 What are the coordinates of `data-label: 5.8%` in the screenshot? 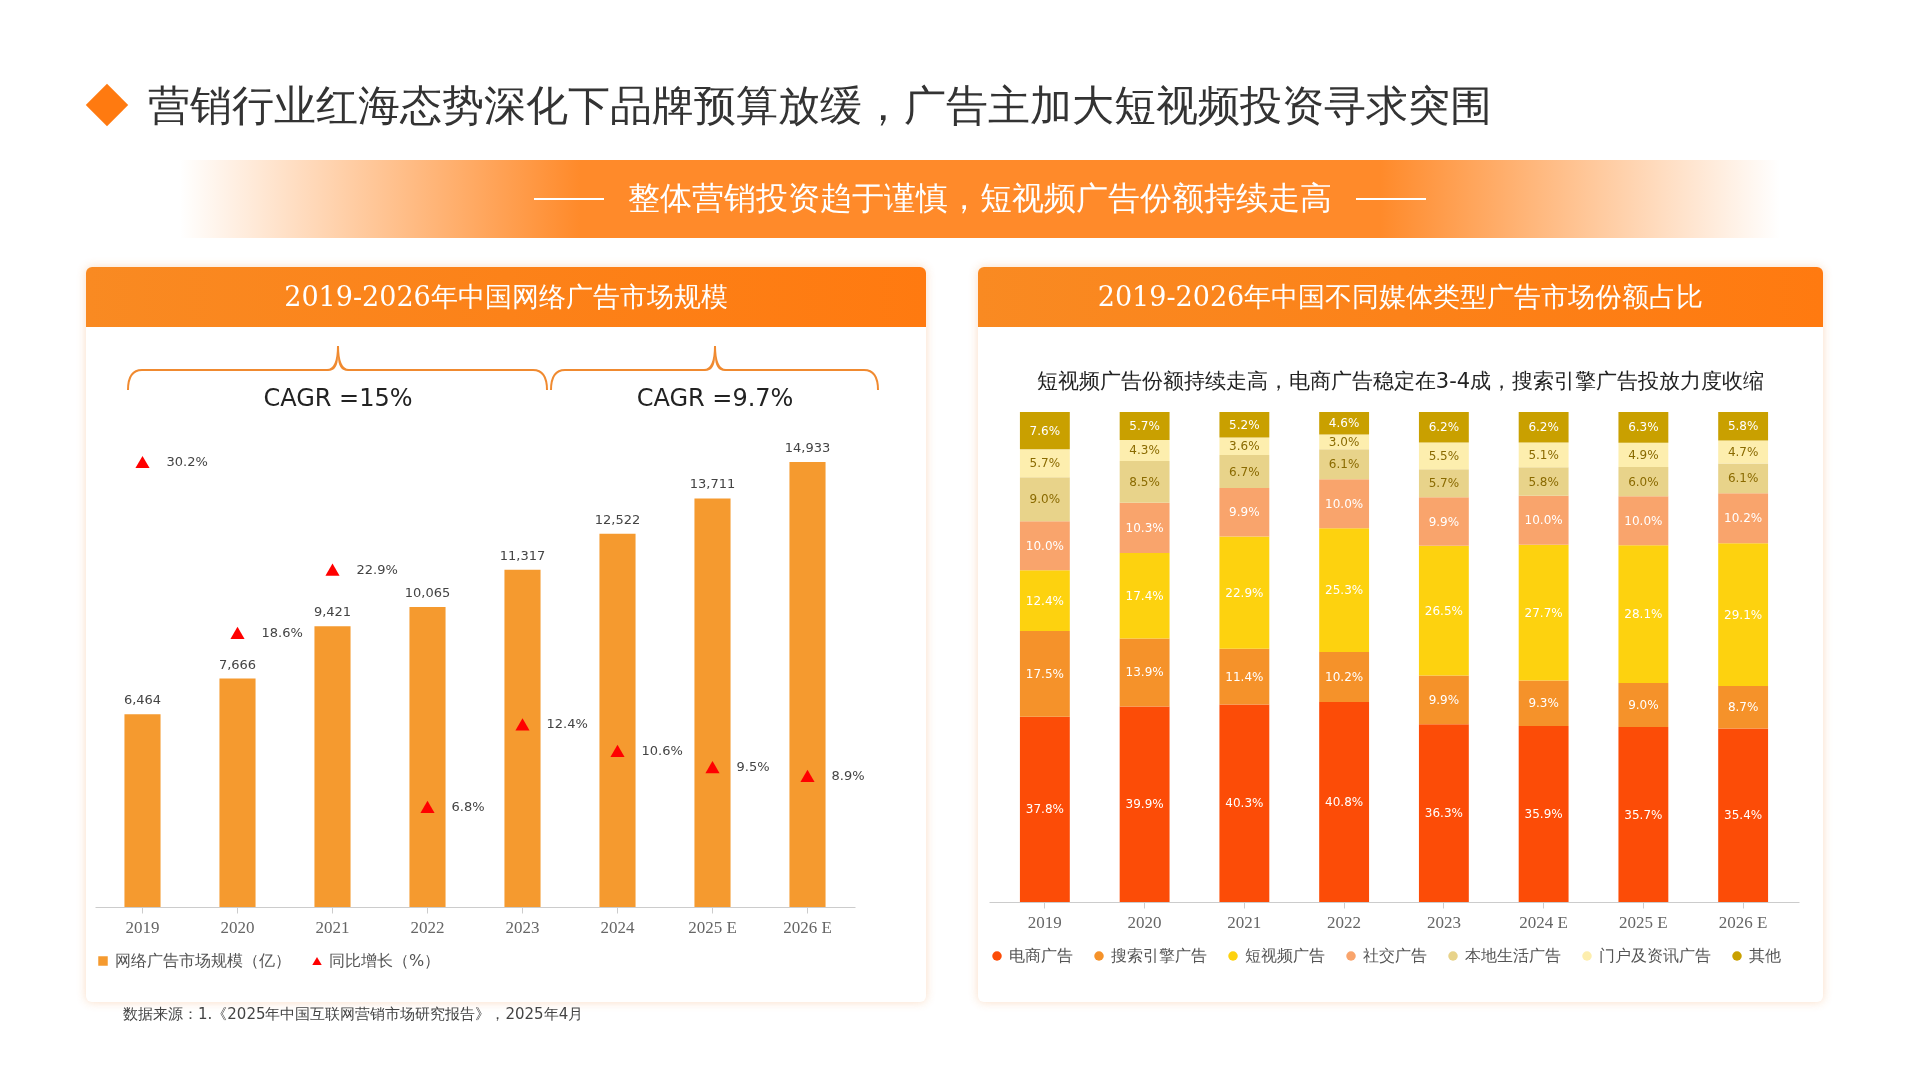 It's located at (1743, 426).